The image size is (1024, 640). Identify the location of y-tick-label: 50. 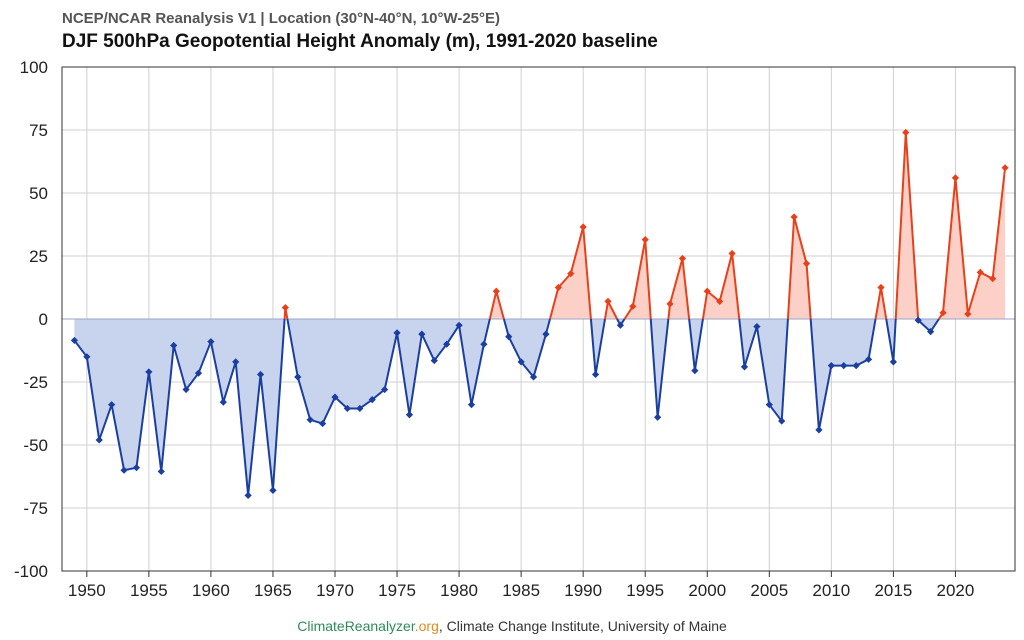
(38, 193).